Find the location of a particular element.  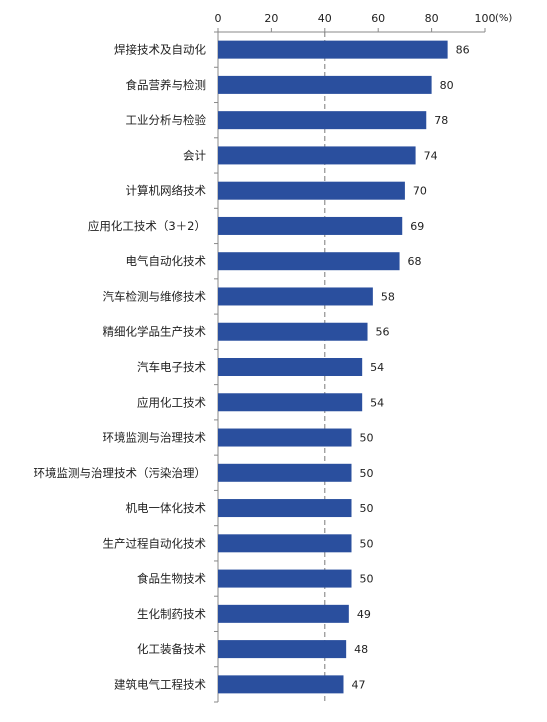

category-label: 生化制药技术 is located at coordinates (171, 614).